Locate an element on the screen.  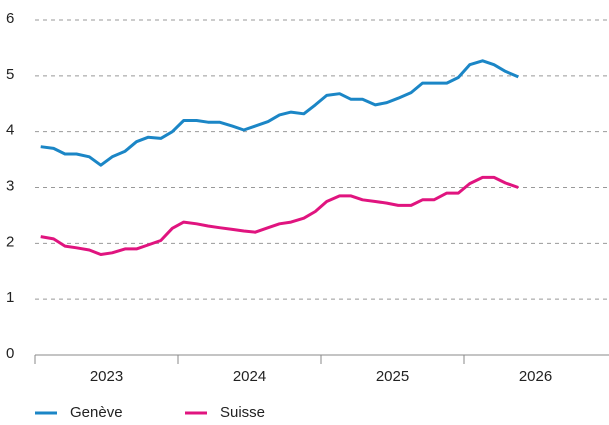
y-tick-label: 3 is located at coordinates (10, 185).